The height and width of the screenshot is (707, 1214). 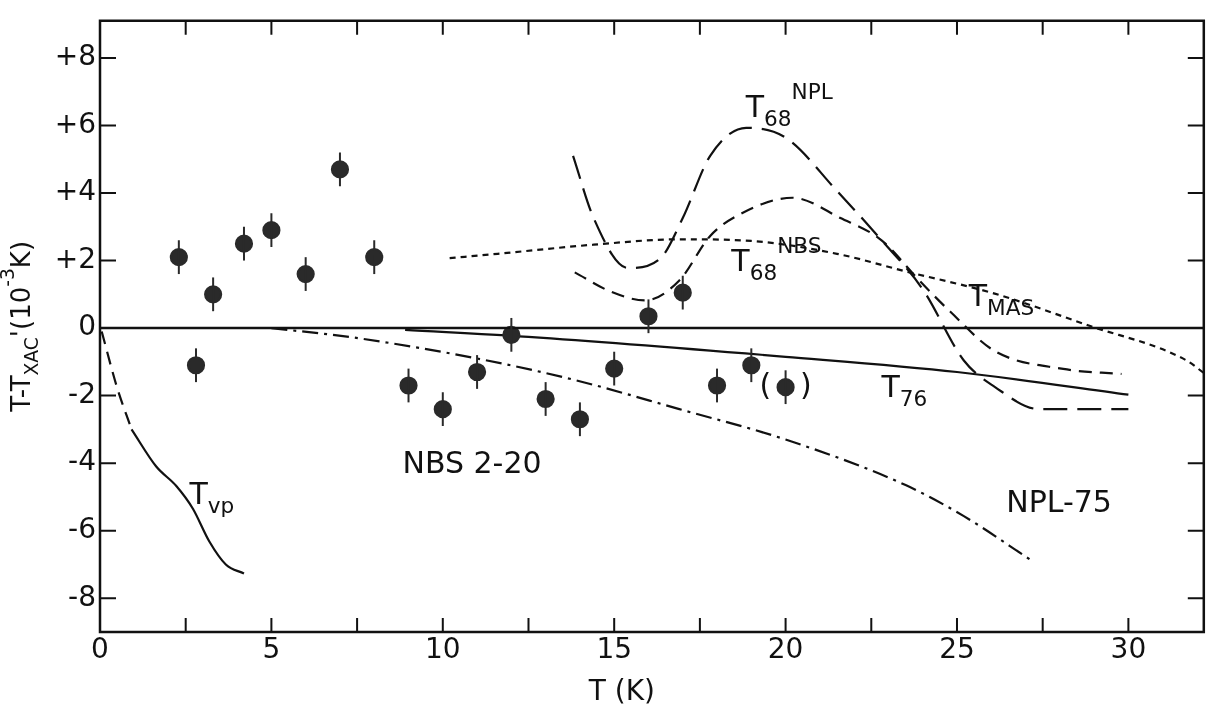 I want to click on y-tick-label: -2, so click(x=82, y=393).